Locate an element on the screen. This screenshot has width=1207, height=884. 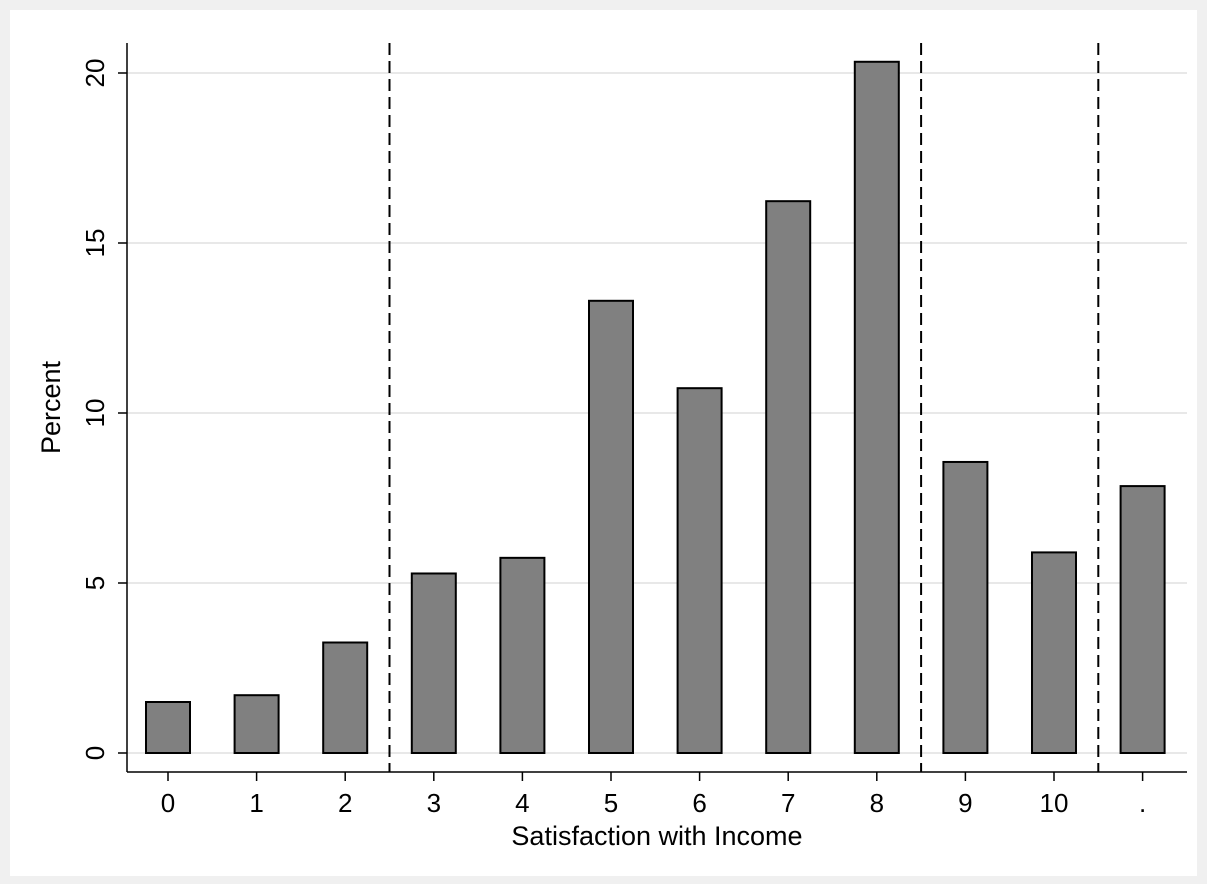
x-tick-label: 7 is located at coordinates (788, 803).